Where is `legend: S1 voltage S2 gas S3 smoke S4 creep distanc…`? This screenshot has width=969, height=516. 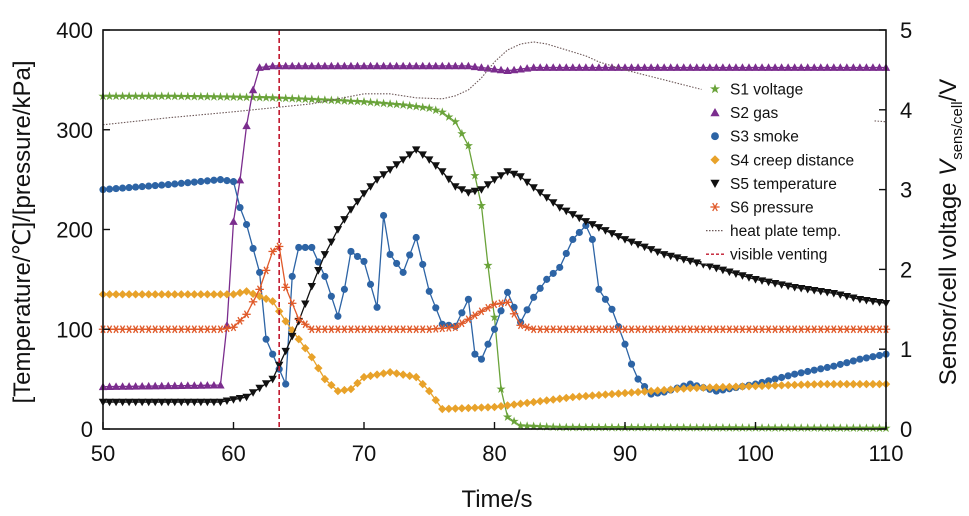 legend: S1 voltage S2 gas S3 smoke S4 creep distanc… is located at coordinates (788, 170).